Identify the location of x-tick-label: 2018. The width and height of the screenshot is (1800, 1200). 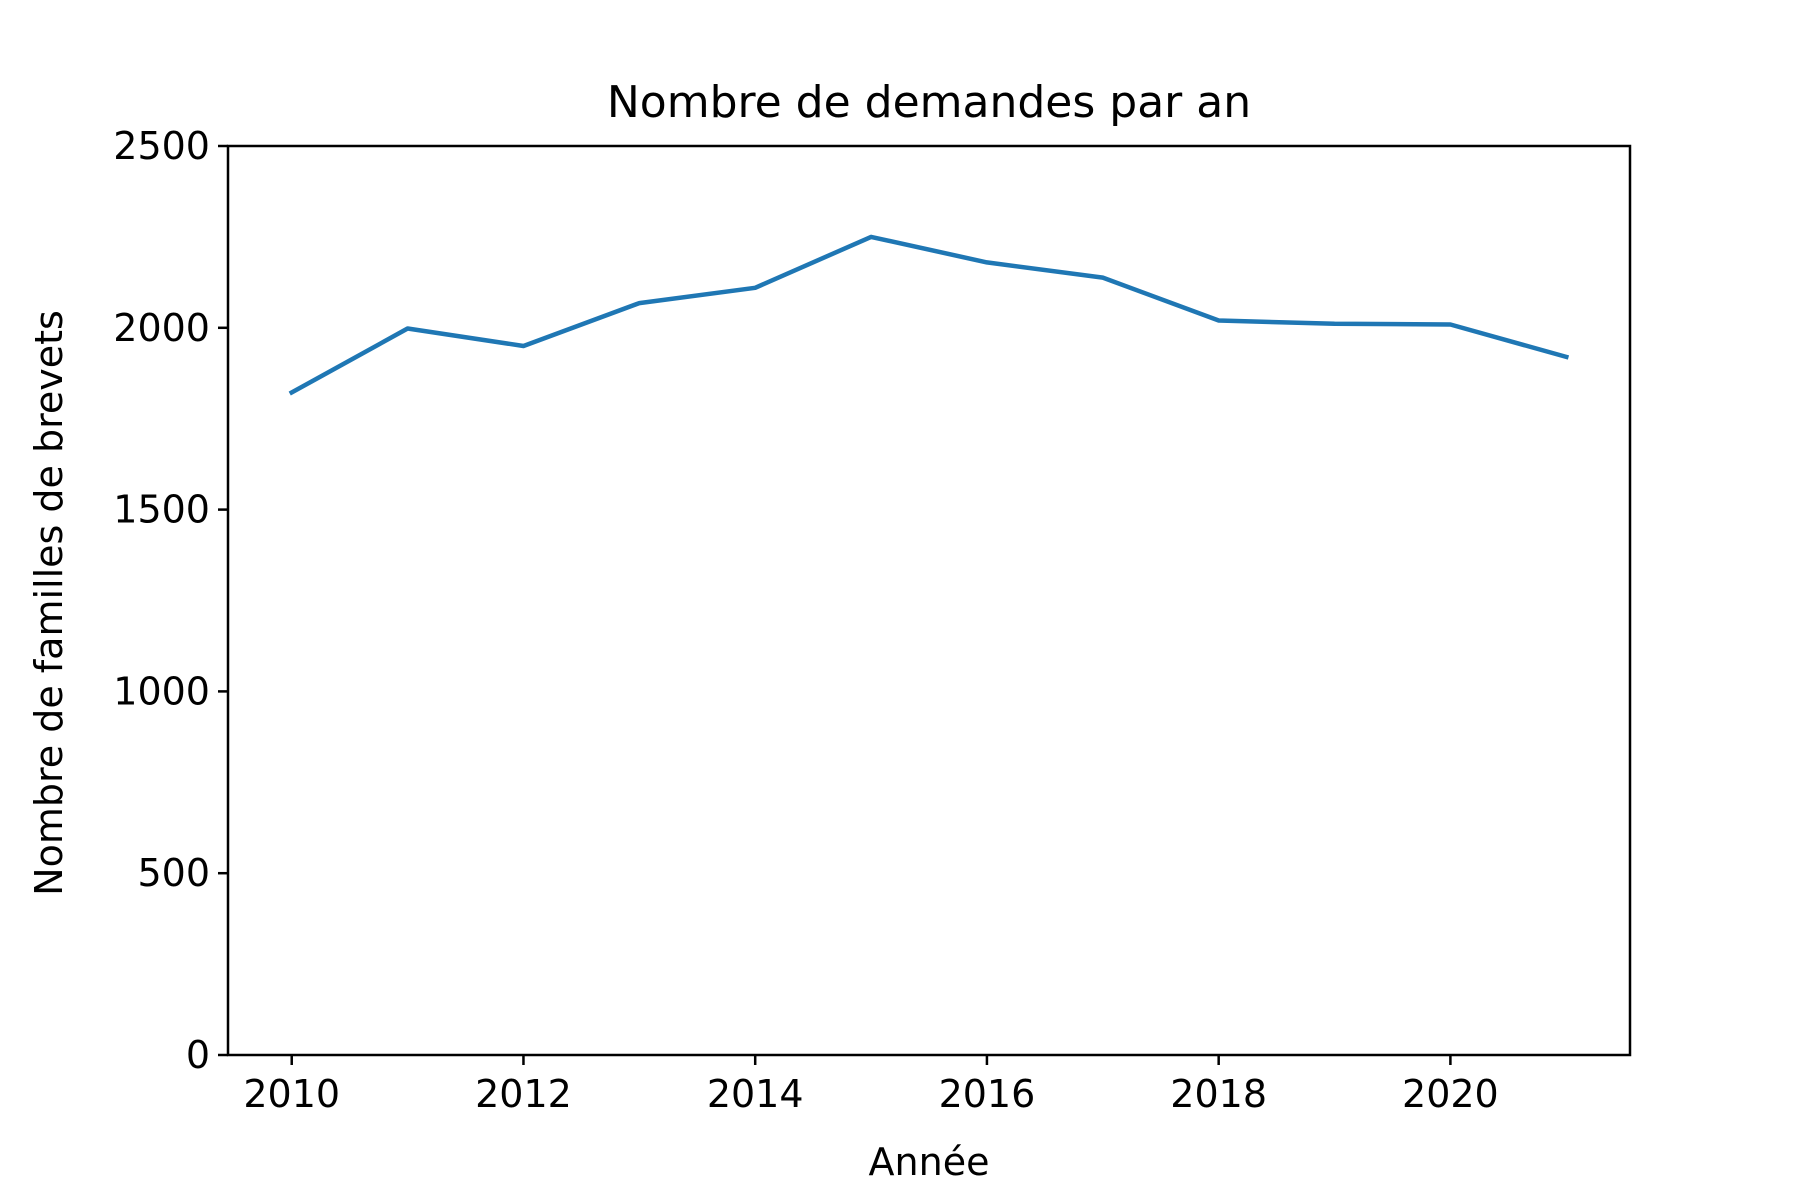
(1218, 1094).